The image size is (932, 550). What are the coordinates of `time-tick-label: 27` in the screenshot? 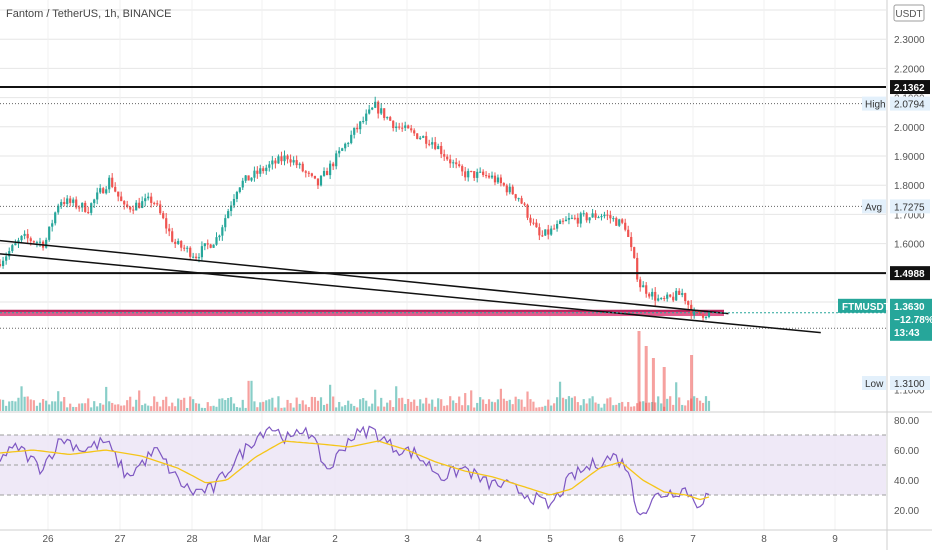 It's located at (120, 539).